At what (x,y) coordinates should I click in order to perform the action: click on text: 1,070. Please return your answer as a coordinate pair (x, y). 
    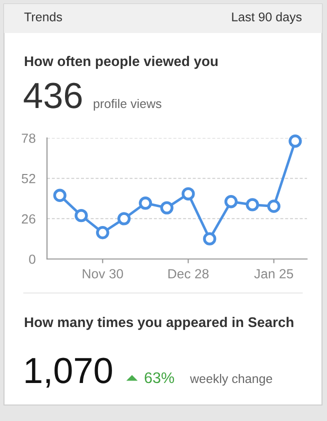
    Looking at the image, I should click on (69, 373).